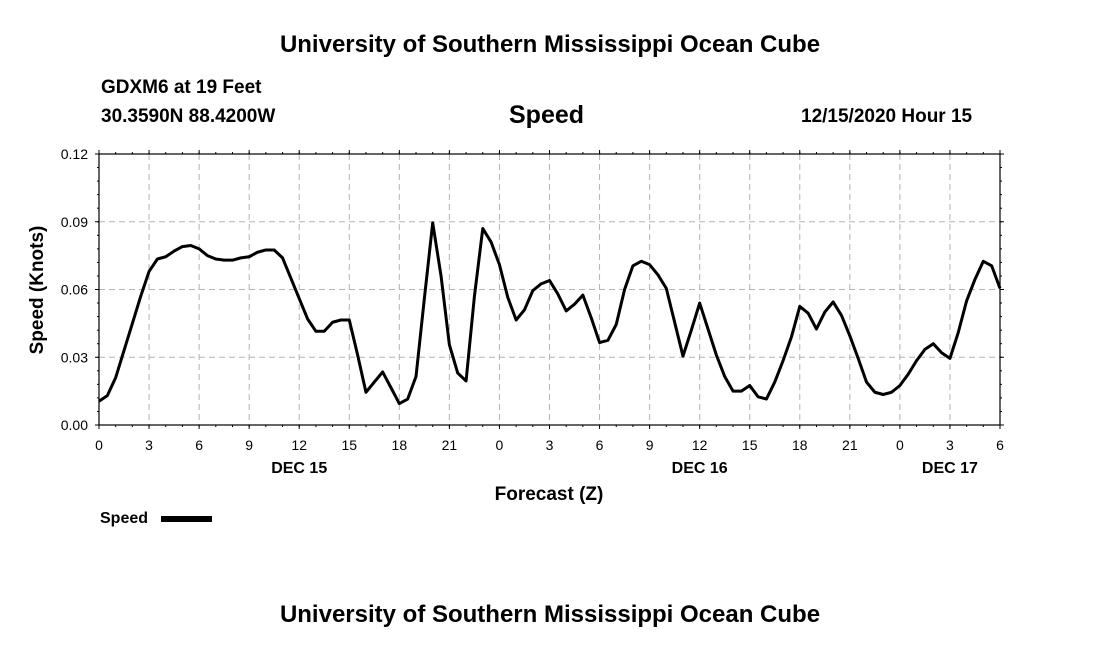 Image resolution: width=1100 pixels, height=650 pixels. What do you see at coordinates (74, 357) in the screenshot?
I see `y-tick-label: 0.03` at bounding box center [74, 357].